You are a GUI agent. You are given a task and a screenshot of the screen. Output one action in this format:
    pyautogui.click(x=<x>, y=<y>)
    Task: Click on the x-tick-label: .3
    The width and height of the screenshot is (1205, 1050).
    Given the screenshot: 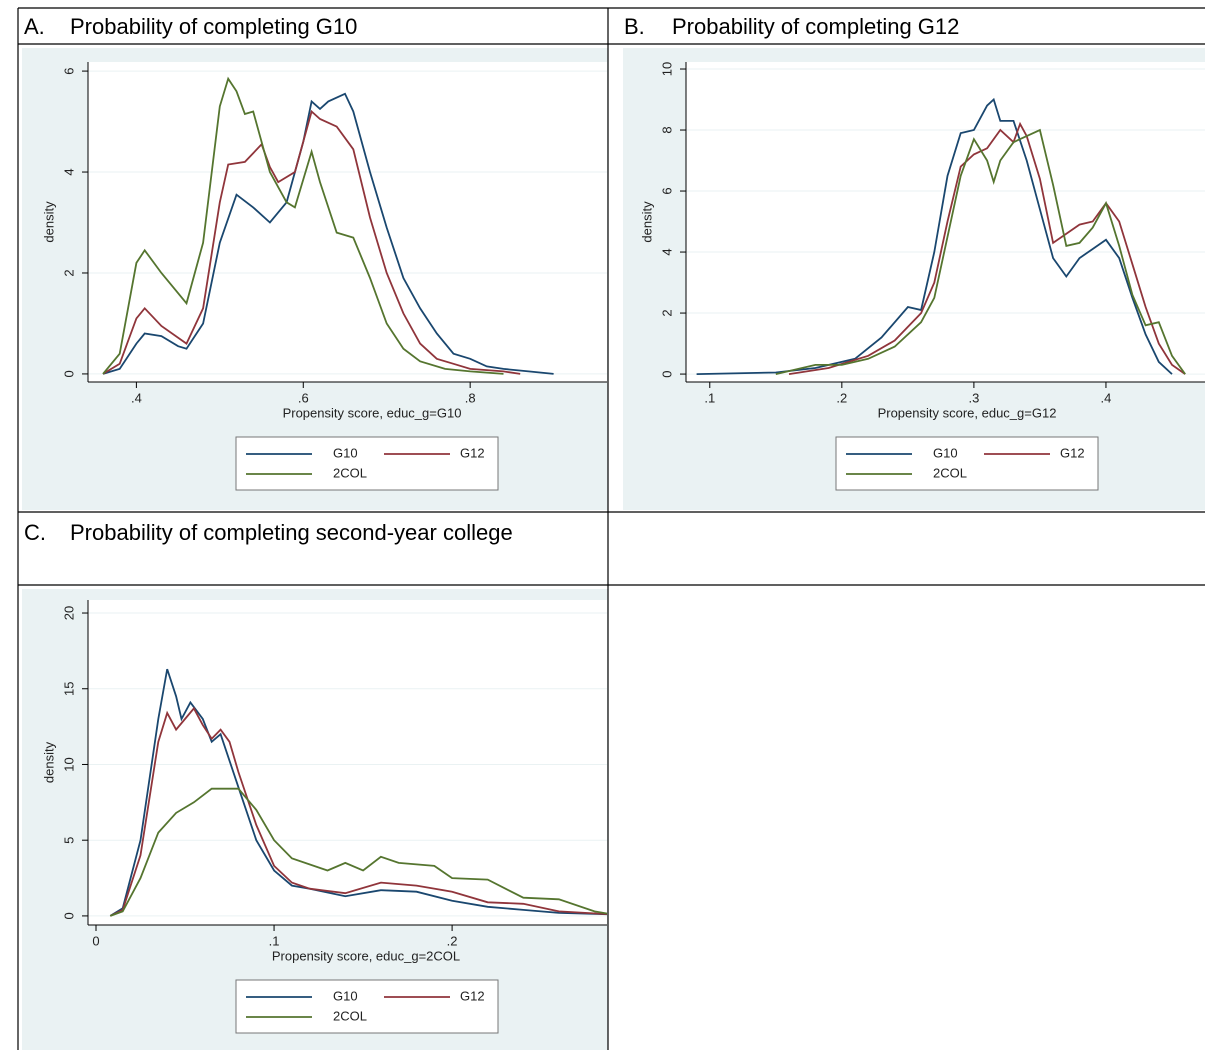 What is the action you would take?
    pyautogui.click(x=973, y=397)
    